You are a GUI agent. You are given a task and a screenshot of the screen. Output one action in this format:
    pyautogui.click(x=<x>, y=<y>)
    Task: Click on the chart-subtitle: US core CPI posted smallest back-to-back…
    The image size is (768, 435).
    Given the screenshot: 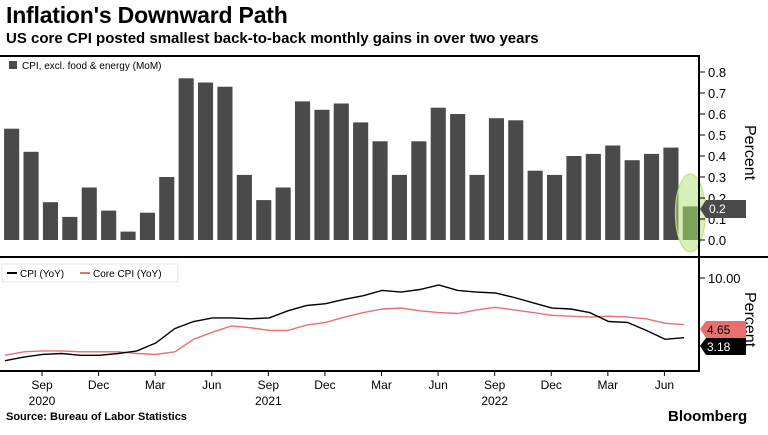 What is the action you would take?
    pyautogui.click(x=272, y=38)
    